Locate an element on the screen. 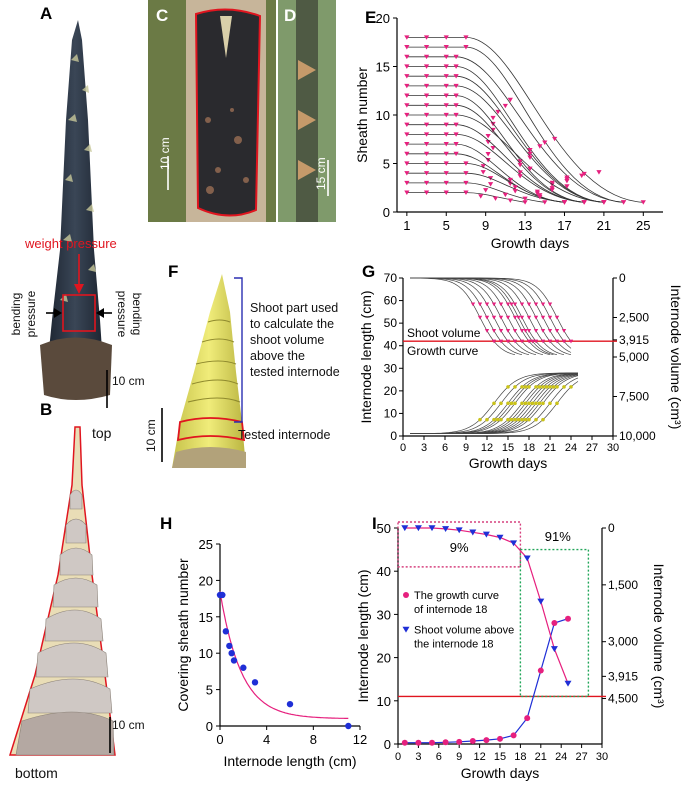 The width and height of the screenshot is (682, 787). e-x-tick-label: 1 is located at coordinates (406, 225).